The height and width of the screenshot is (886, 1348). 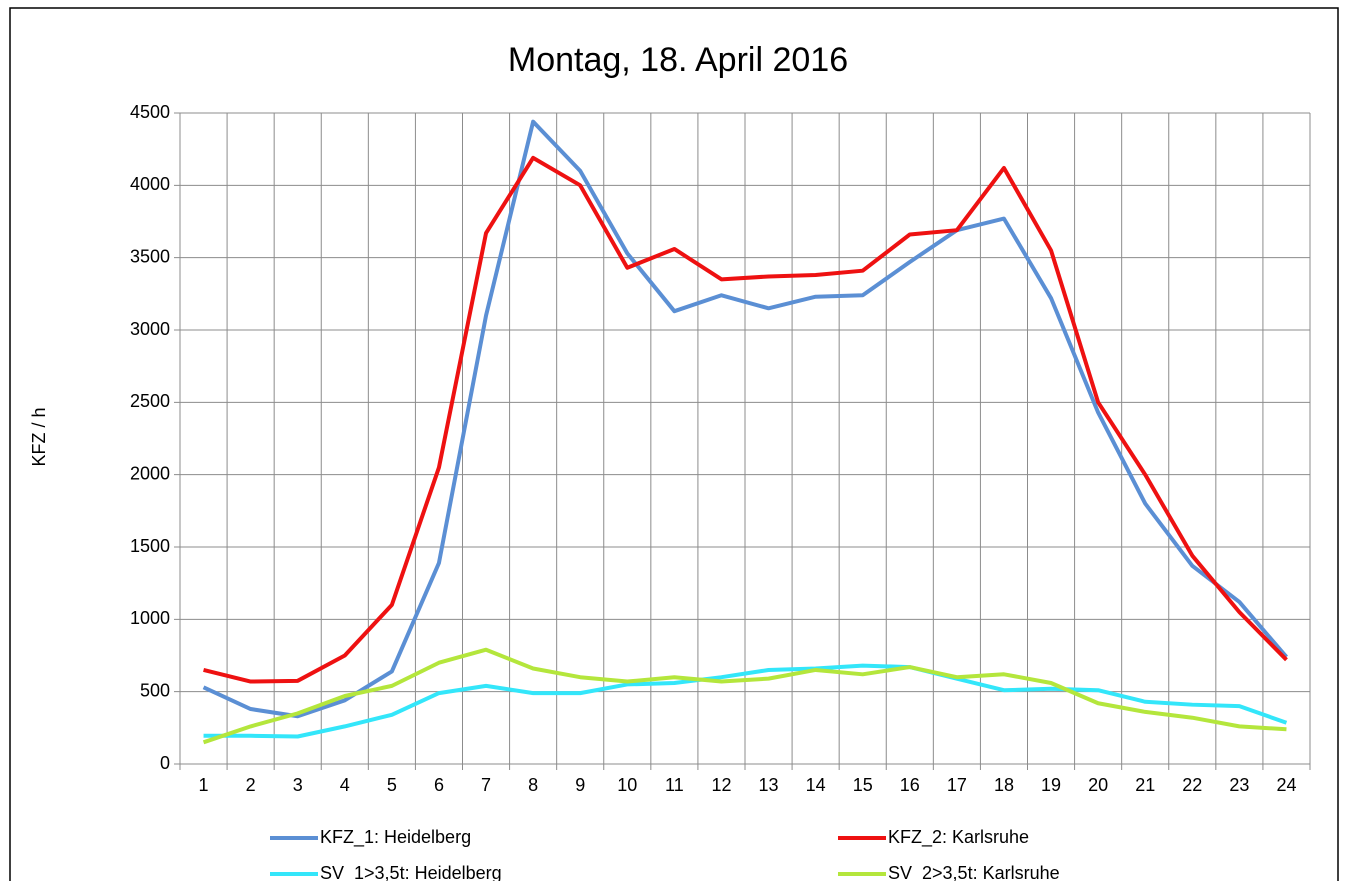 I want to click on y-tick-label: 3500, so click(x=150, y=256).